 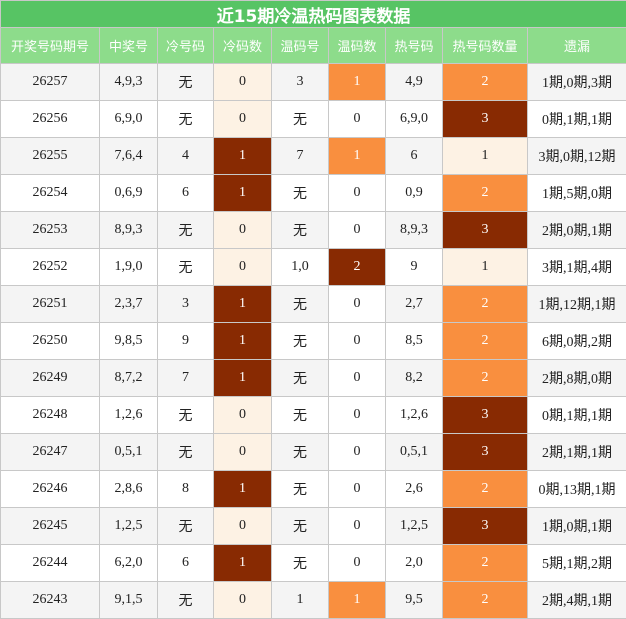 What do you see at coordinates (414, 193) in the screenshot?
I see `table-cell: 0,9` at bounding box center [414, 193].